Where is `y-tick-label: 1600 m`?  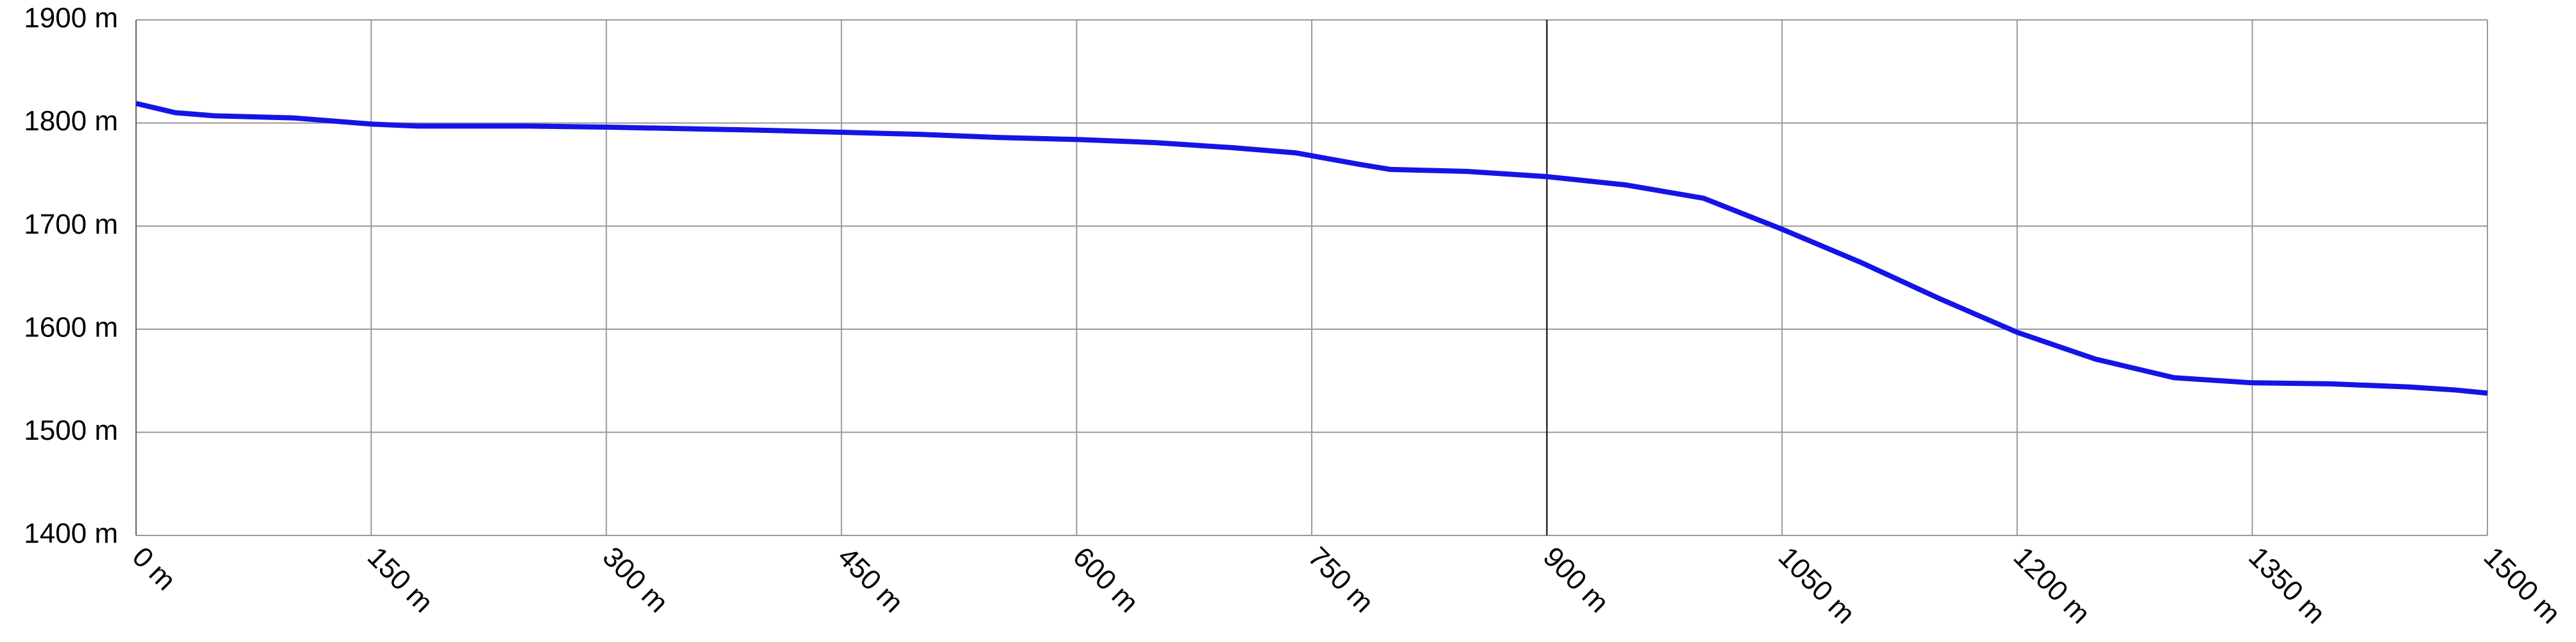 y-tick-label: 1600 m is located at coordinates (71, 327).